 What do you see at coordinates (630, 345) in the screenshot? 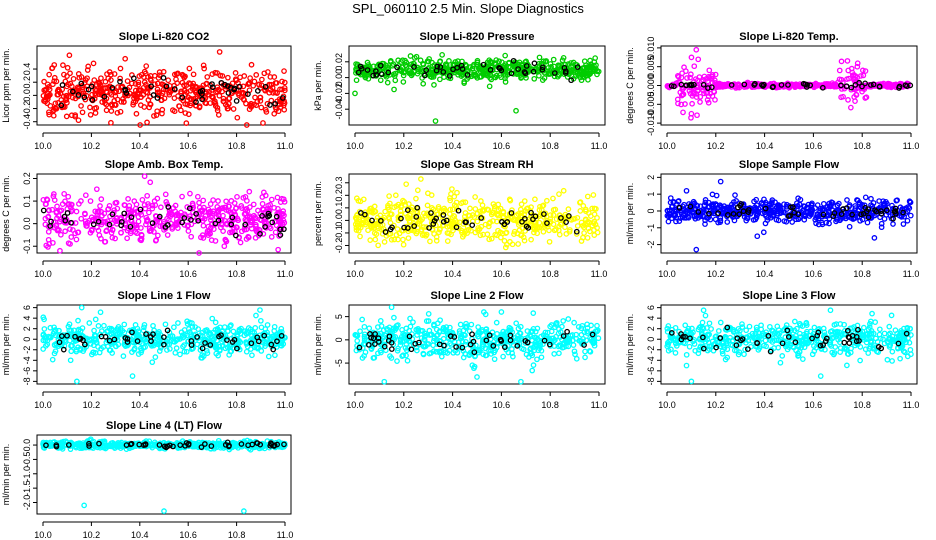
I see `y-axis-label: ml/min per min.` at bounding box center [630, 345].